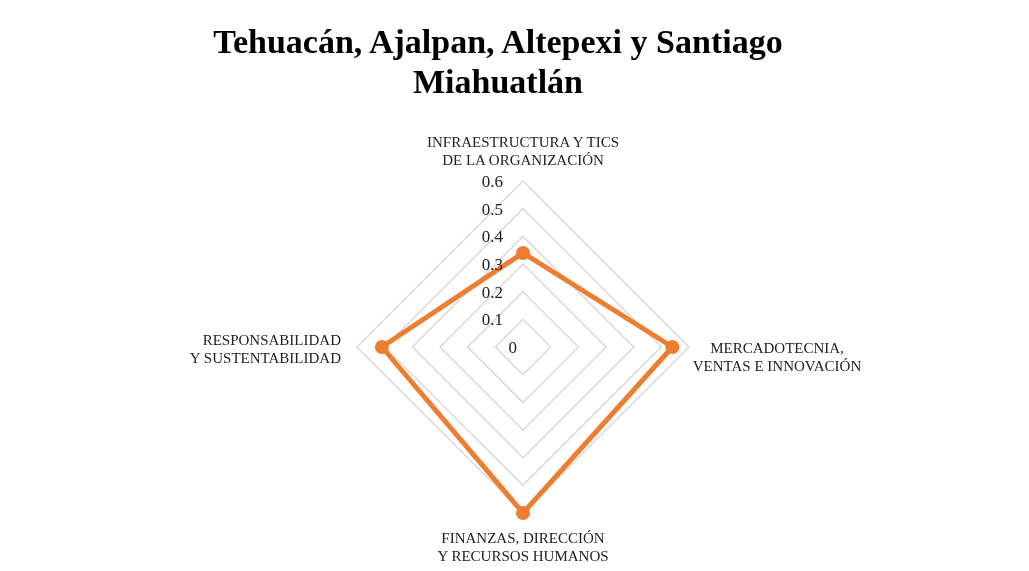 The width and height of the screenshot is (1029, 571). I want to click on spoke-label: FINANZAS, DIRECCIÓN Y RECURSOS HUMANOS, so click(523, 547).